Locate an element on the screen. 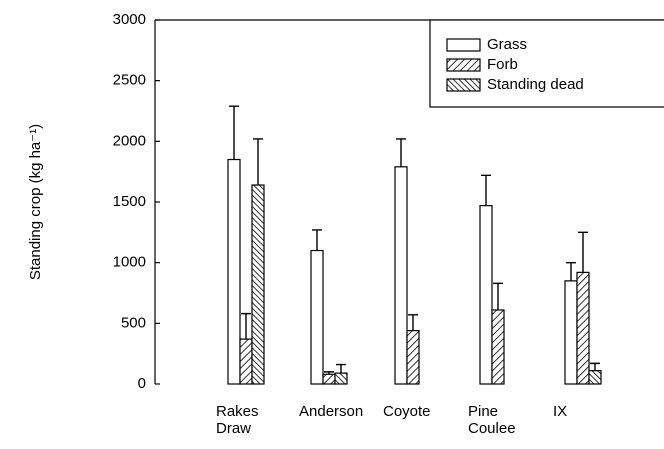 The height and width of the screenshot is (449, 664). y-tick-label: 1500 is located at coordinates (129, 201).